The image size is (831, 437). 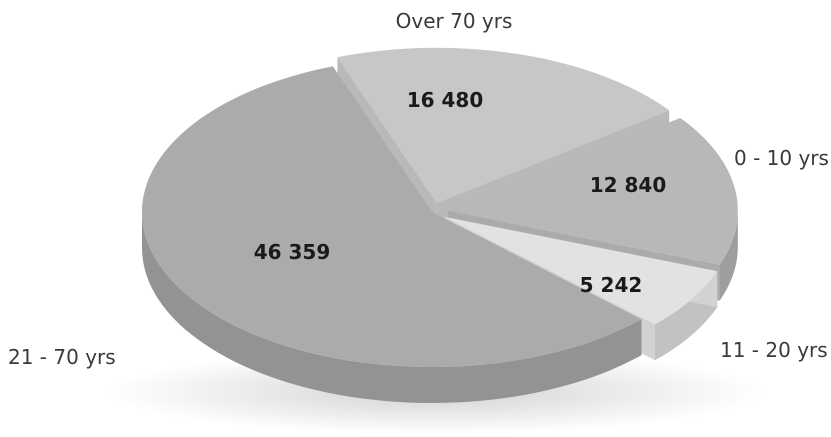 I want to click on value-label-21-70: 46 359, so click(x=292, y=252).